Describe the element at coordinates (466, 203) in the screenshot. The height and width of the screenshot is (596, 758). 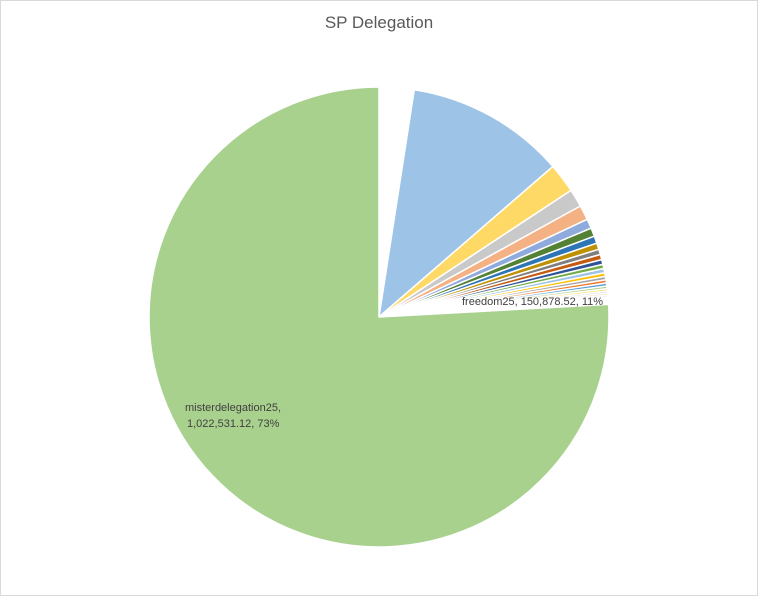
I see `pie-slice-freedom25` at that location.